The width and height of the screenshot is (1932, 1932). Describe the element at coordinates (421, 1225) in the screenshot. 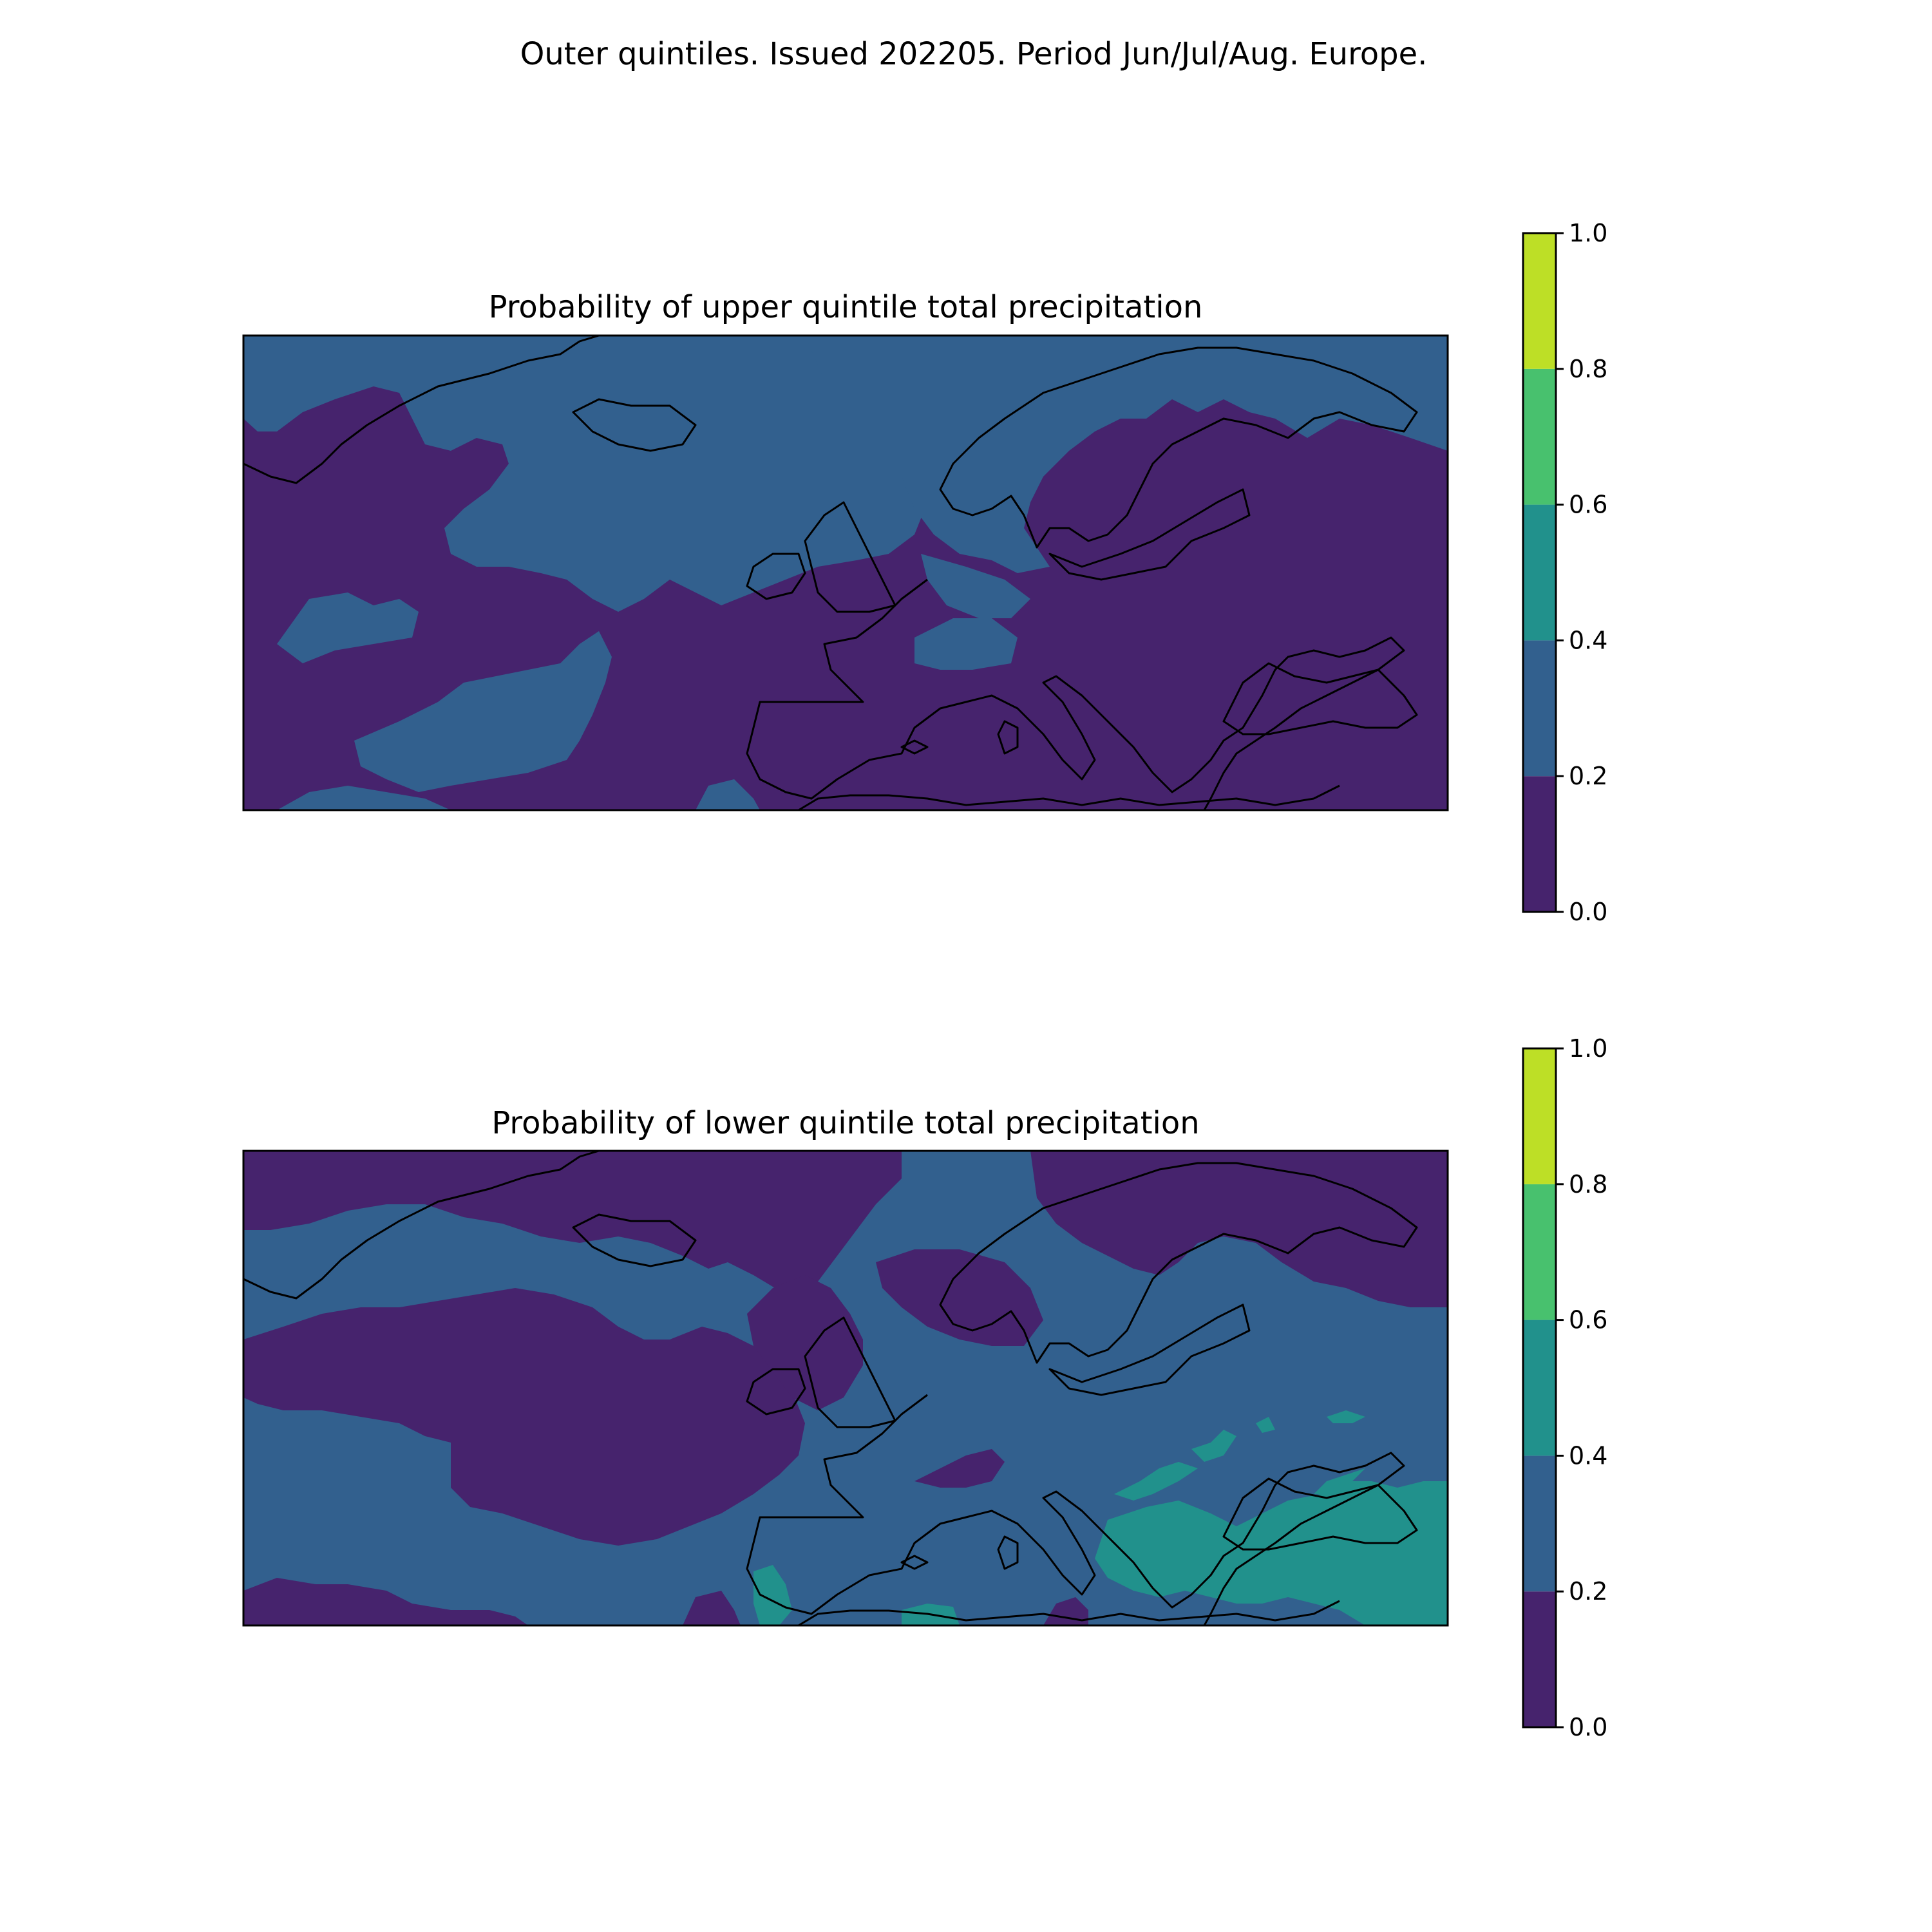

I see `lower-coast-greenland` at that location.